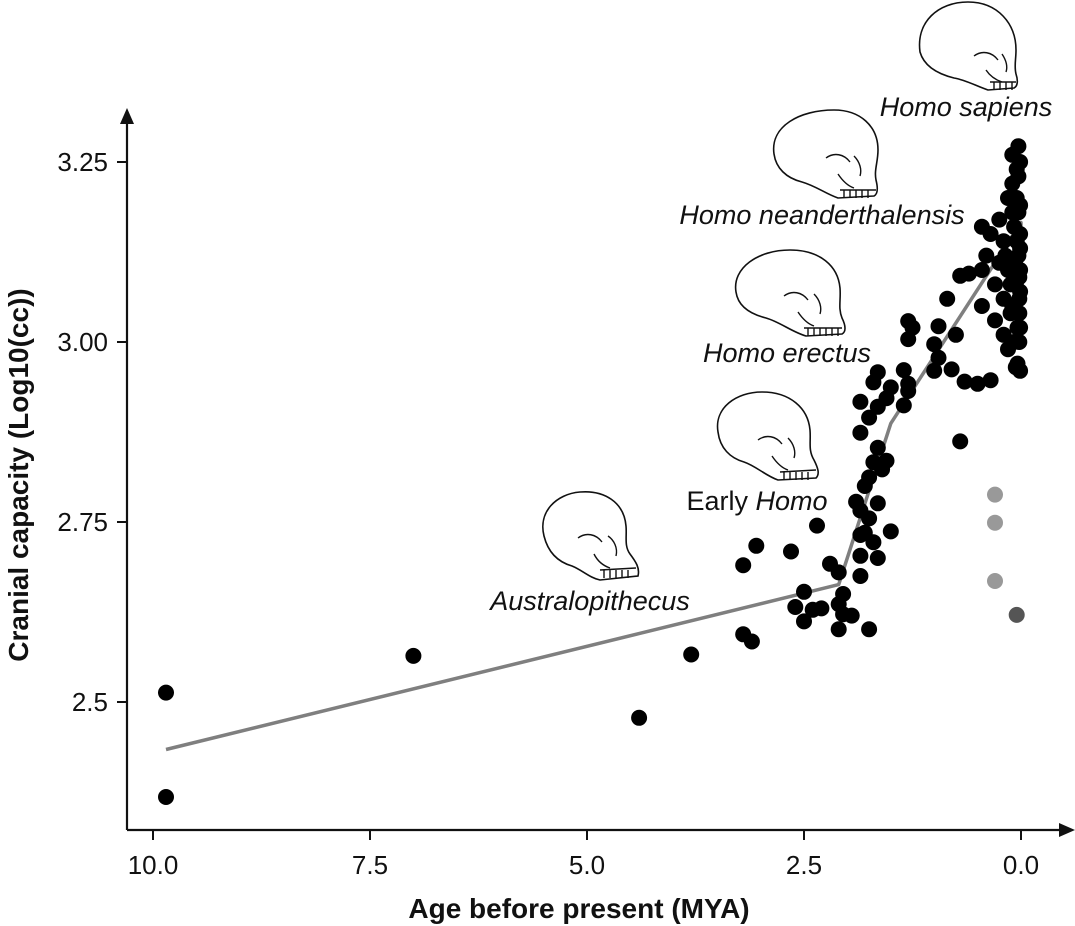 Image resolution: width=1075 pixels, height=926 pixels. I want to click on annotation-homo-neanderthalensis: Homo neanderthalensis, so click(821, 215).